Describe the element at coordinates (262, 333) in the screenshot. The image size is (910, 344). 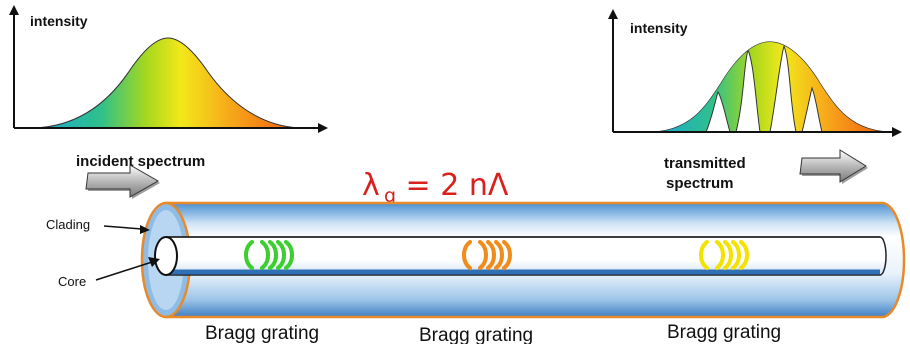
I see `bragg-grating-label-1: Bragg grating` at that location.